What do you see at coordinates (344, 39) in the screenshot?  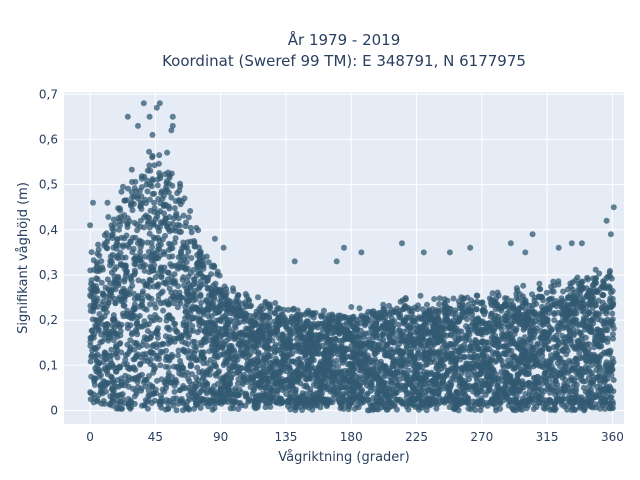 I see `chart-title-line1: År 1979 - 2019` at bounding box center [344, 39].